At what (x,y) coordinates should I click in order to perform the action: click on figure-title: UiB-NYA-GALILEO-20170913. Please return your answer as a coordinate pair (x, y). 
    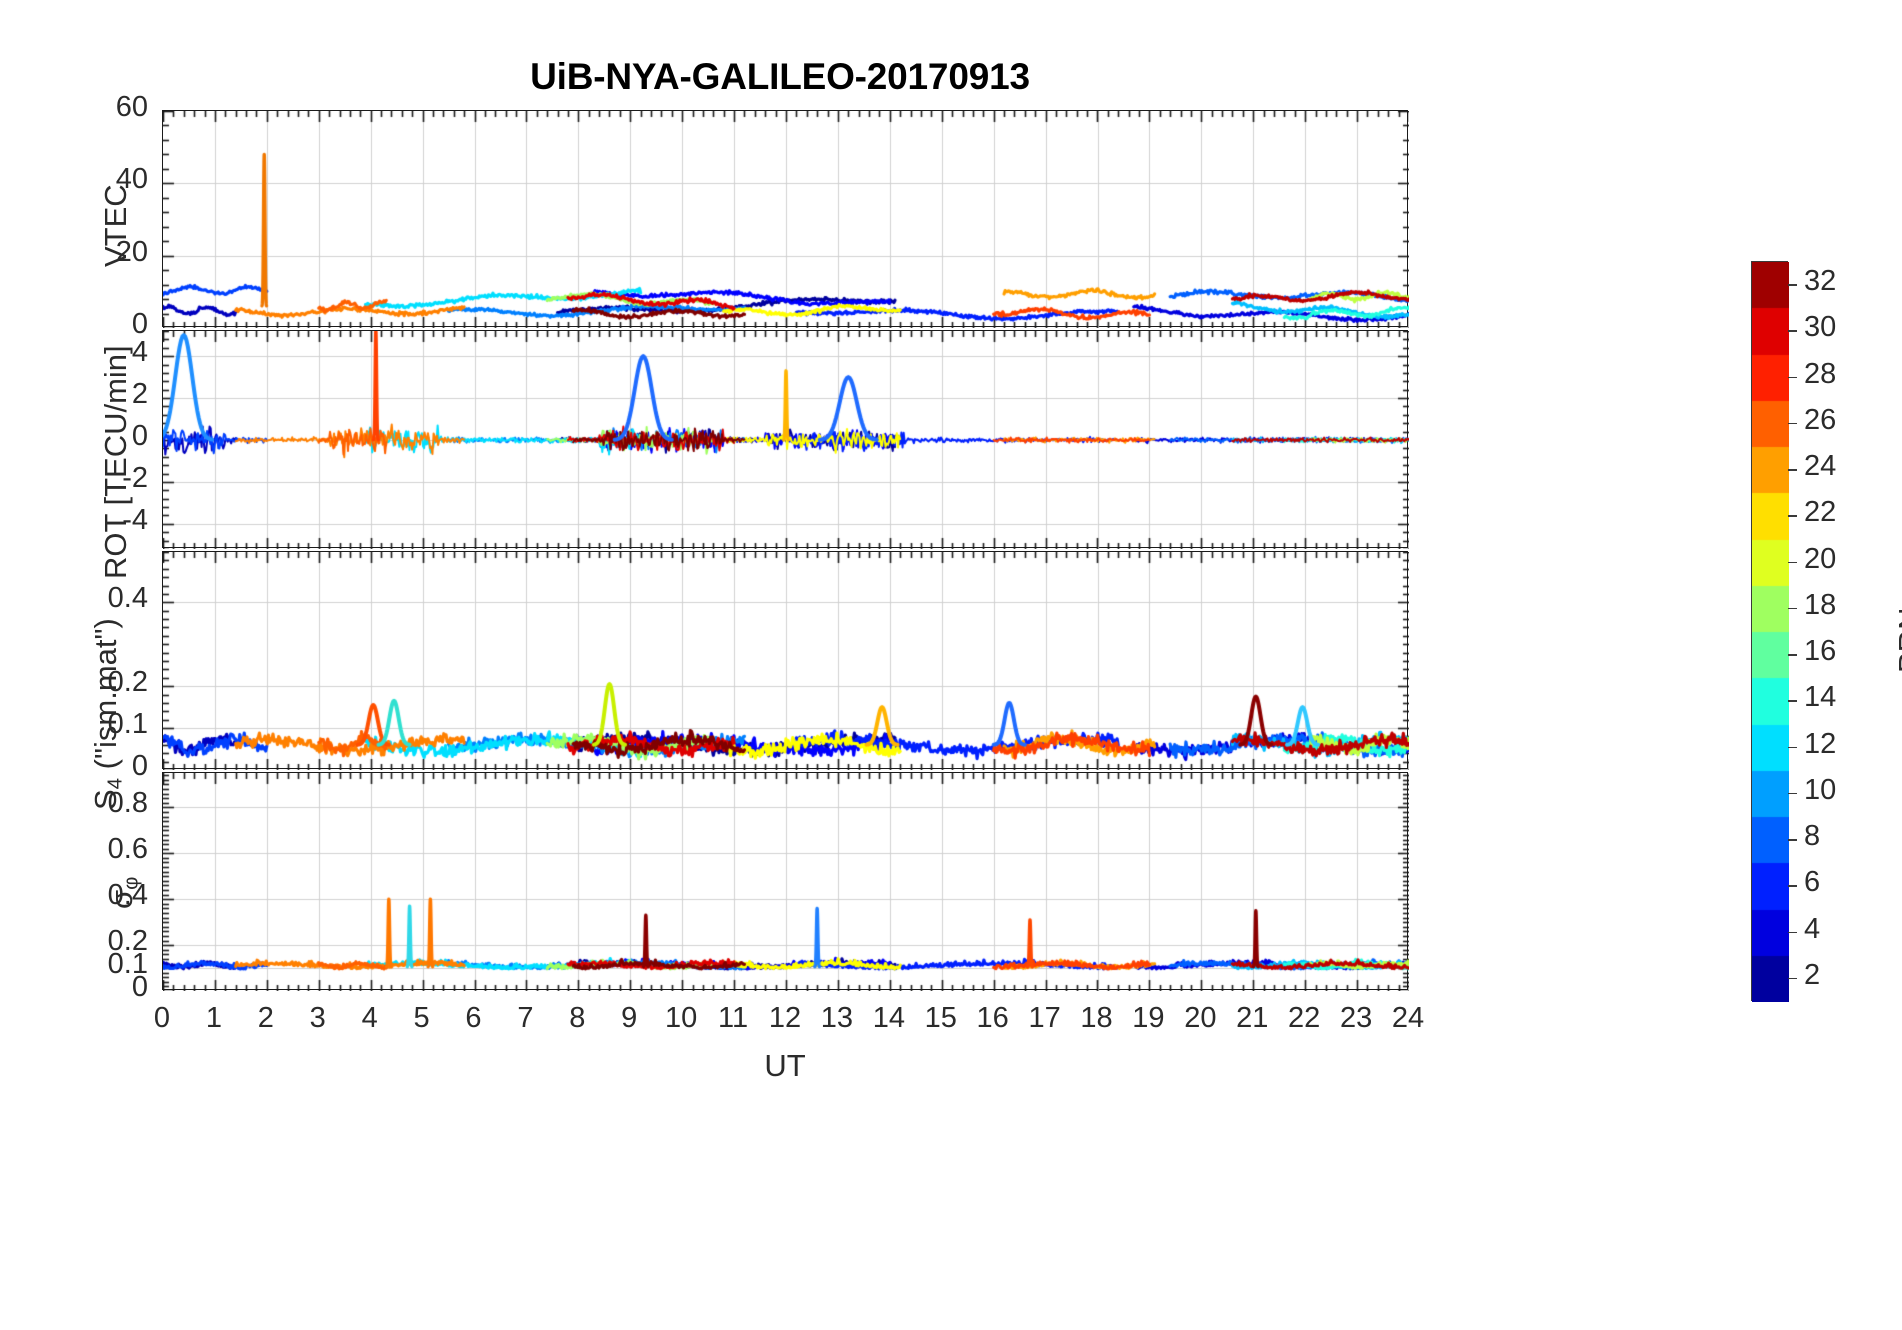
    Looking at the image, I should click on (780, 76).